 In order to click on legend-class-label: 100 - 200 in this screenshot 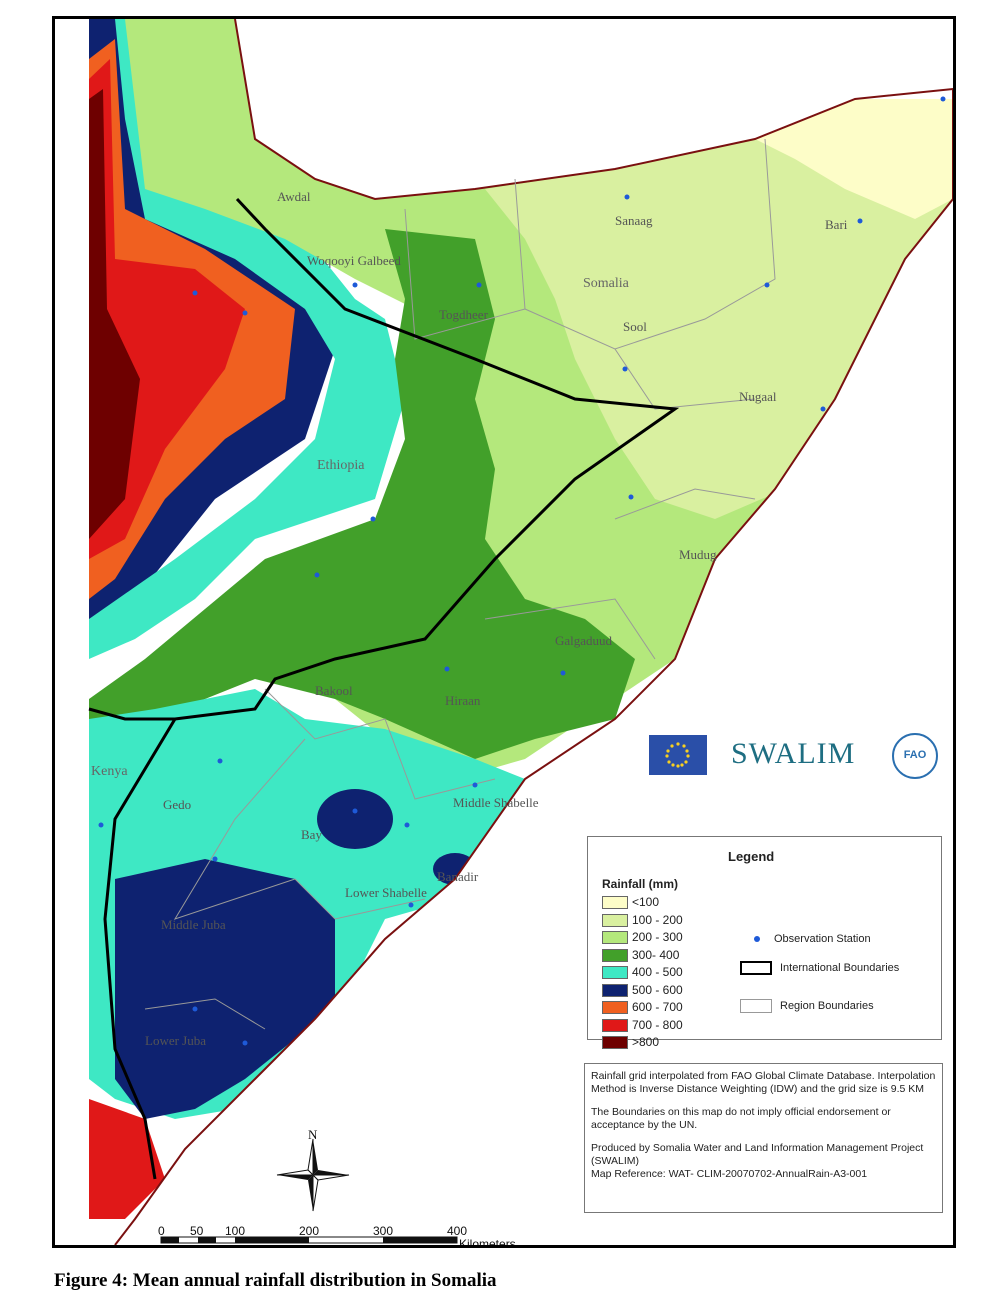, I will do `click(657, 919)`.